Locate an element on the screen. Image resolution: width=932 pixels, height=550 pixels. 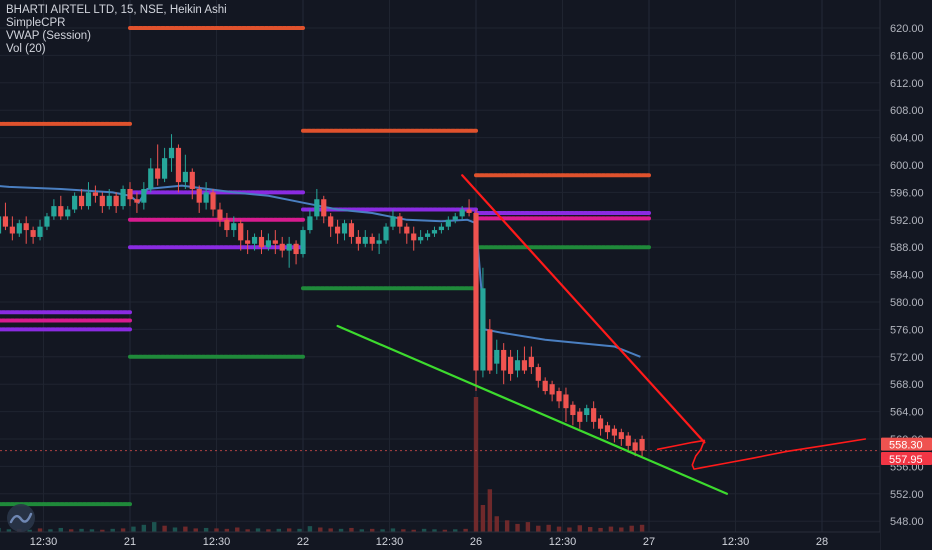
symbol-title: BHARTI AIRTEL LTD, 15, NSE, Heikin Ashi is located at coordinates (116, 10).